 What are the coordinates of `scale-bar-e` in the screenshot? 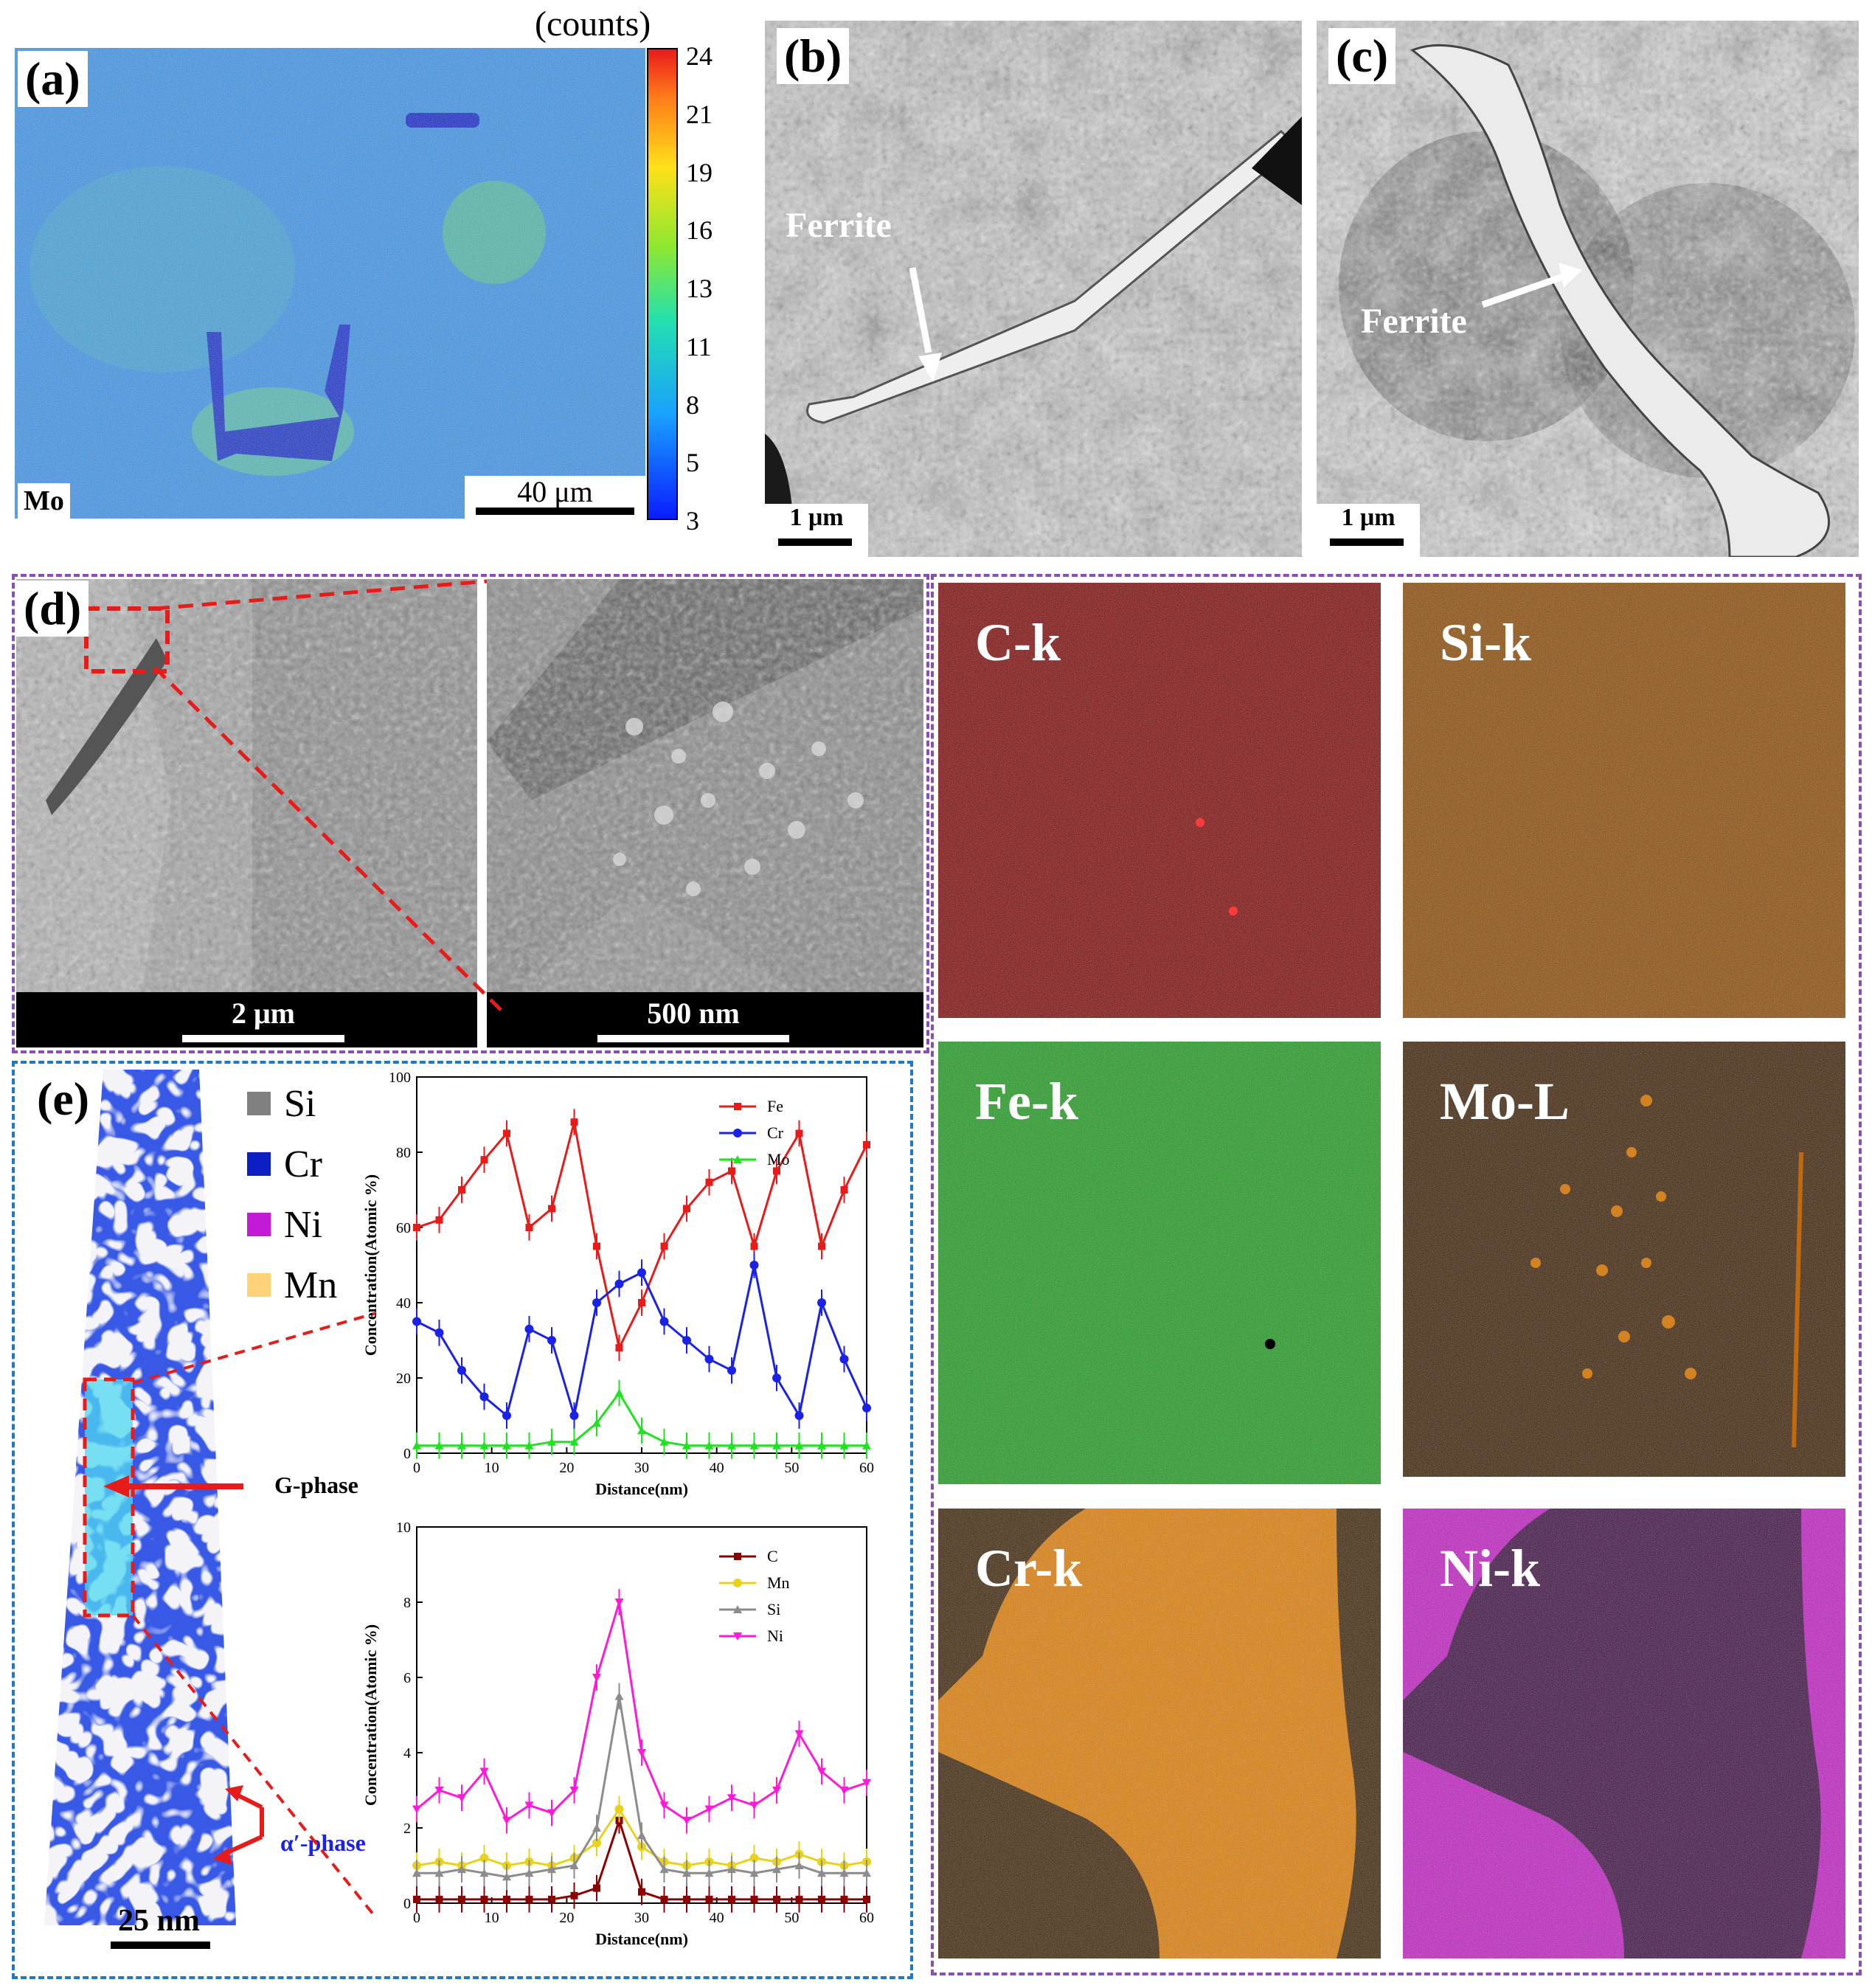 It's located at (160, 1946).